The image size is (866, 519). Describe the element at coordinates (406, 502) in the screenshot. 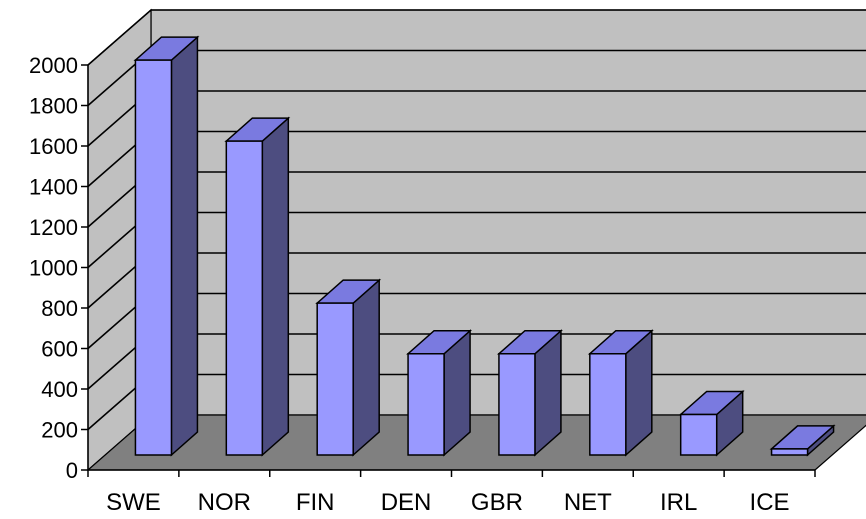

I see `x-tick-label: DEN` at that location.